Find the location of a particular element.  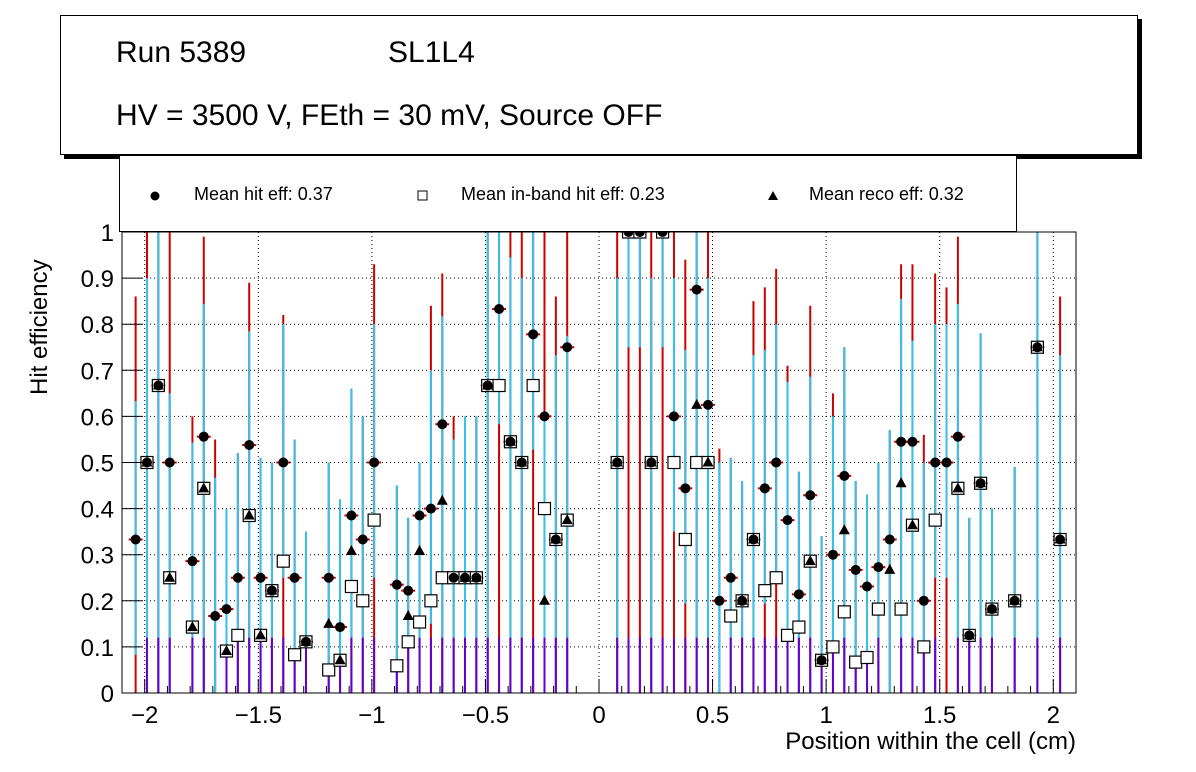

layer-label: SL1L4 is located at coordinates (431, 52).